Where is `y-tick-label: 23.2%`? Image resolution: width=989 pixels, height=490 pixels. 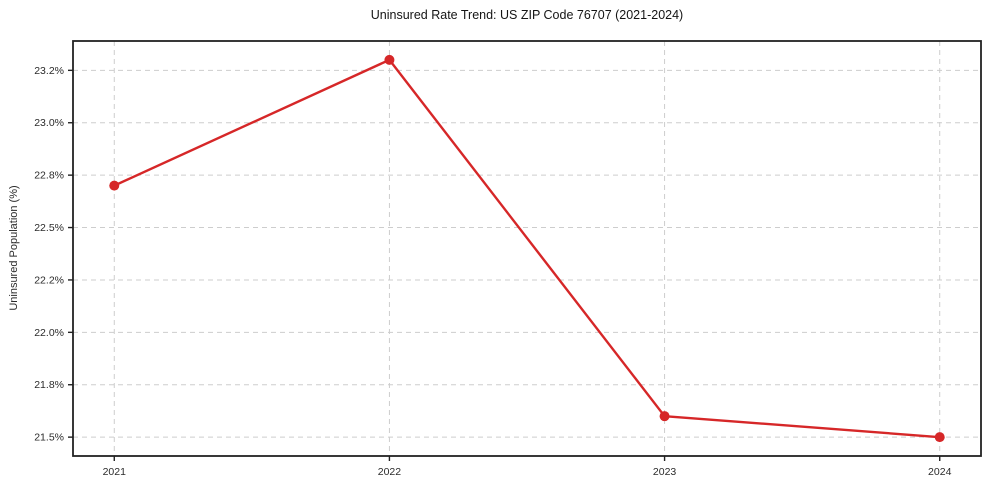 y-tick-label: 23.2% is located at coordinates (49, 71).